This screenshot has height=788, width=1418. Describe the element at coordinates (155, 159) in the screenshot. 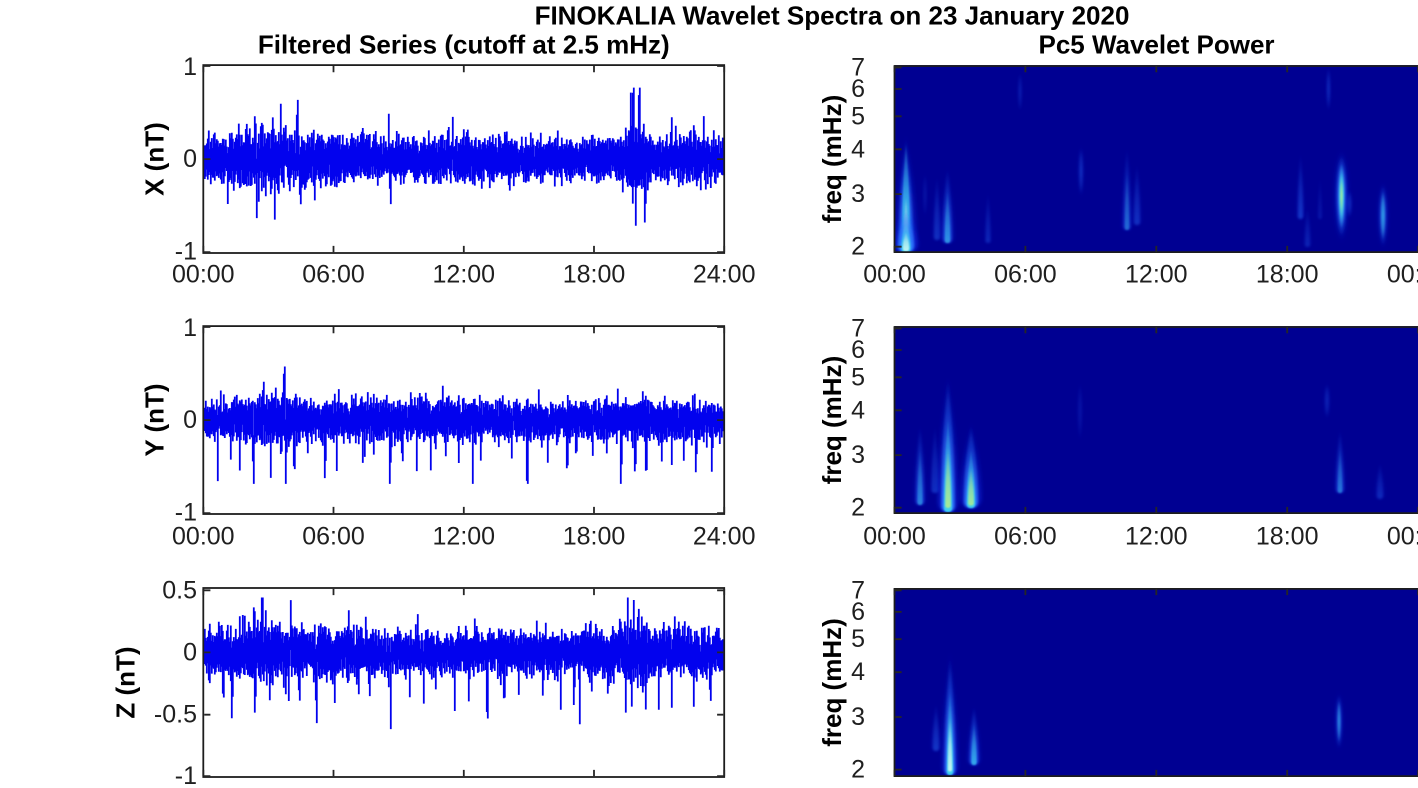

I see `svg-text: X (nT)` at that location.